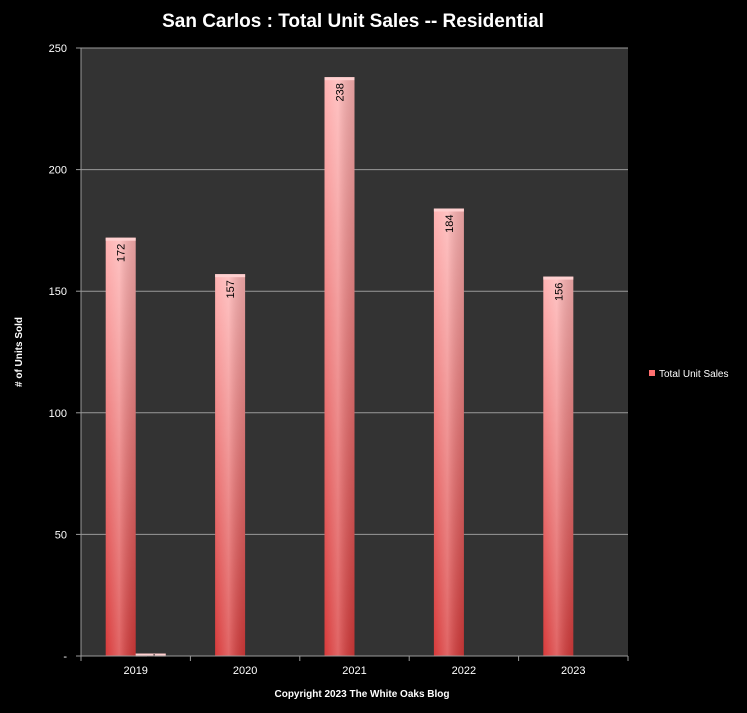  Describe the element at coordinates (58, 292) in the screenshot. I see `y-tick-label: 150` at that location.